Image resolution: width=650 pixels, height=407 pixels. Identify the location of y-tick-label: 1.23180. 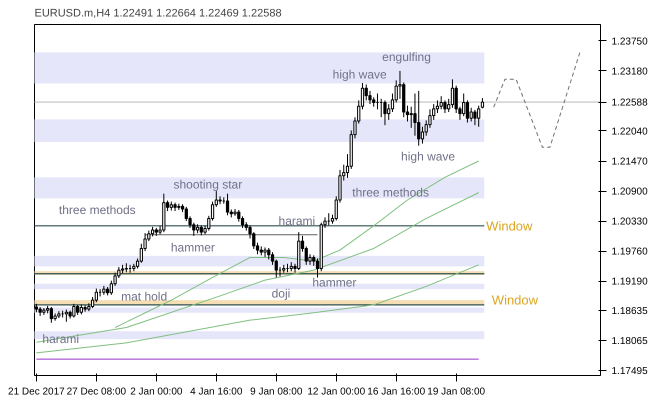
(630, 72).